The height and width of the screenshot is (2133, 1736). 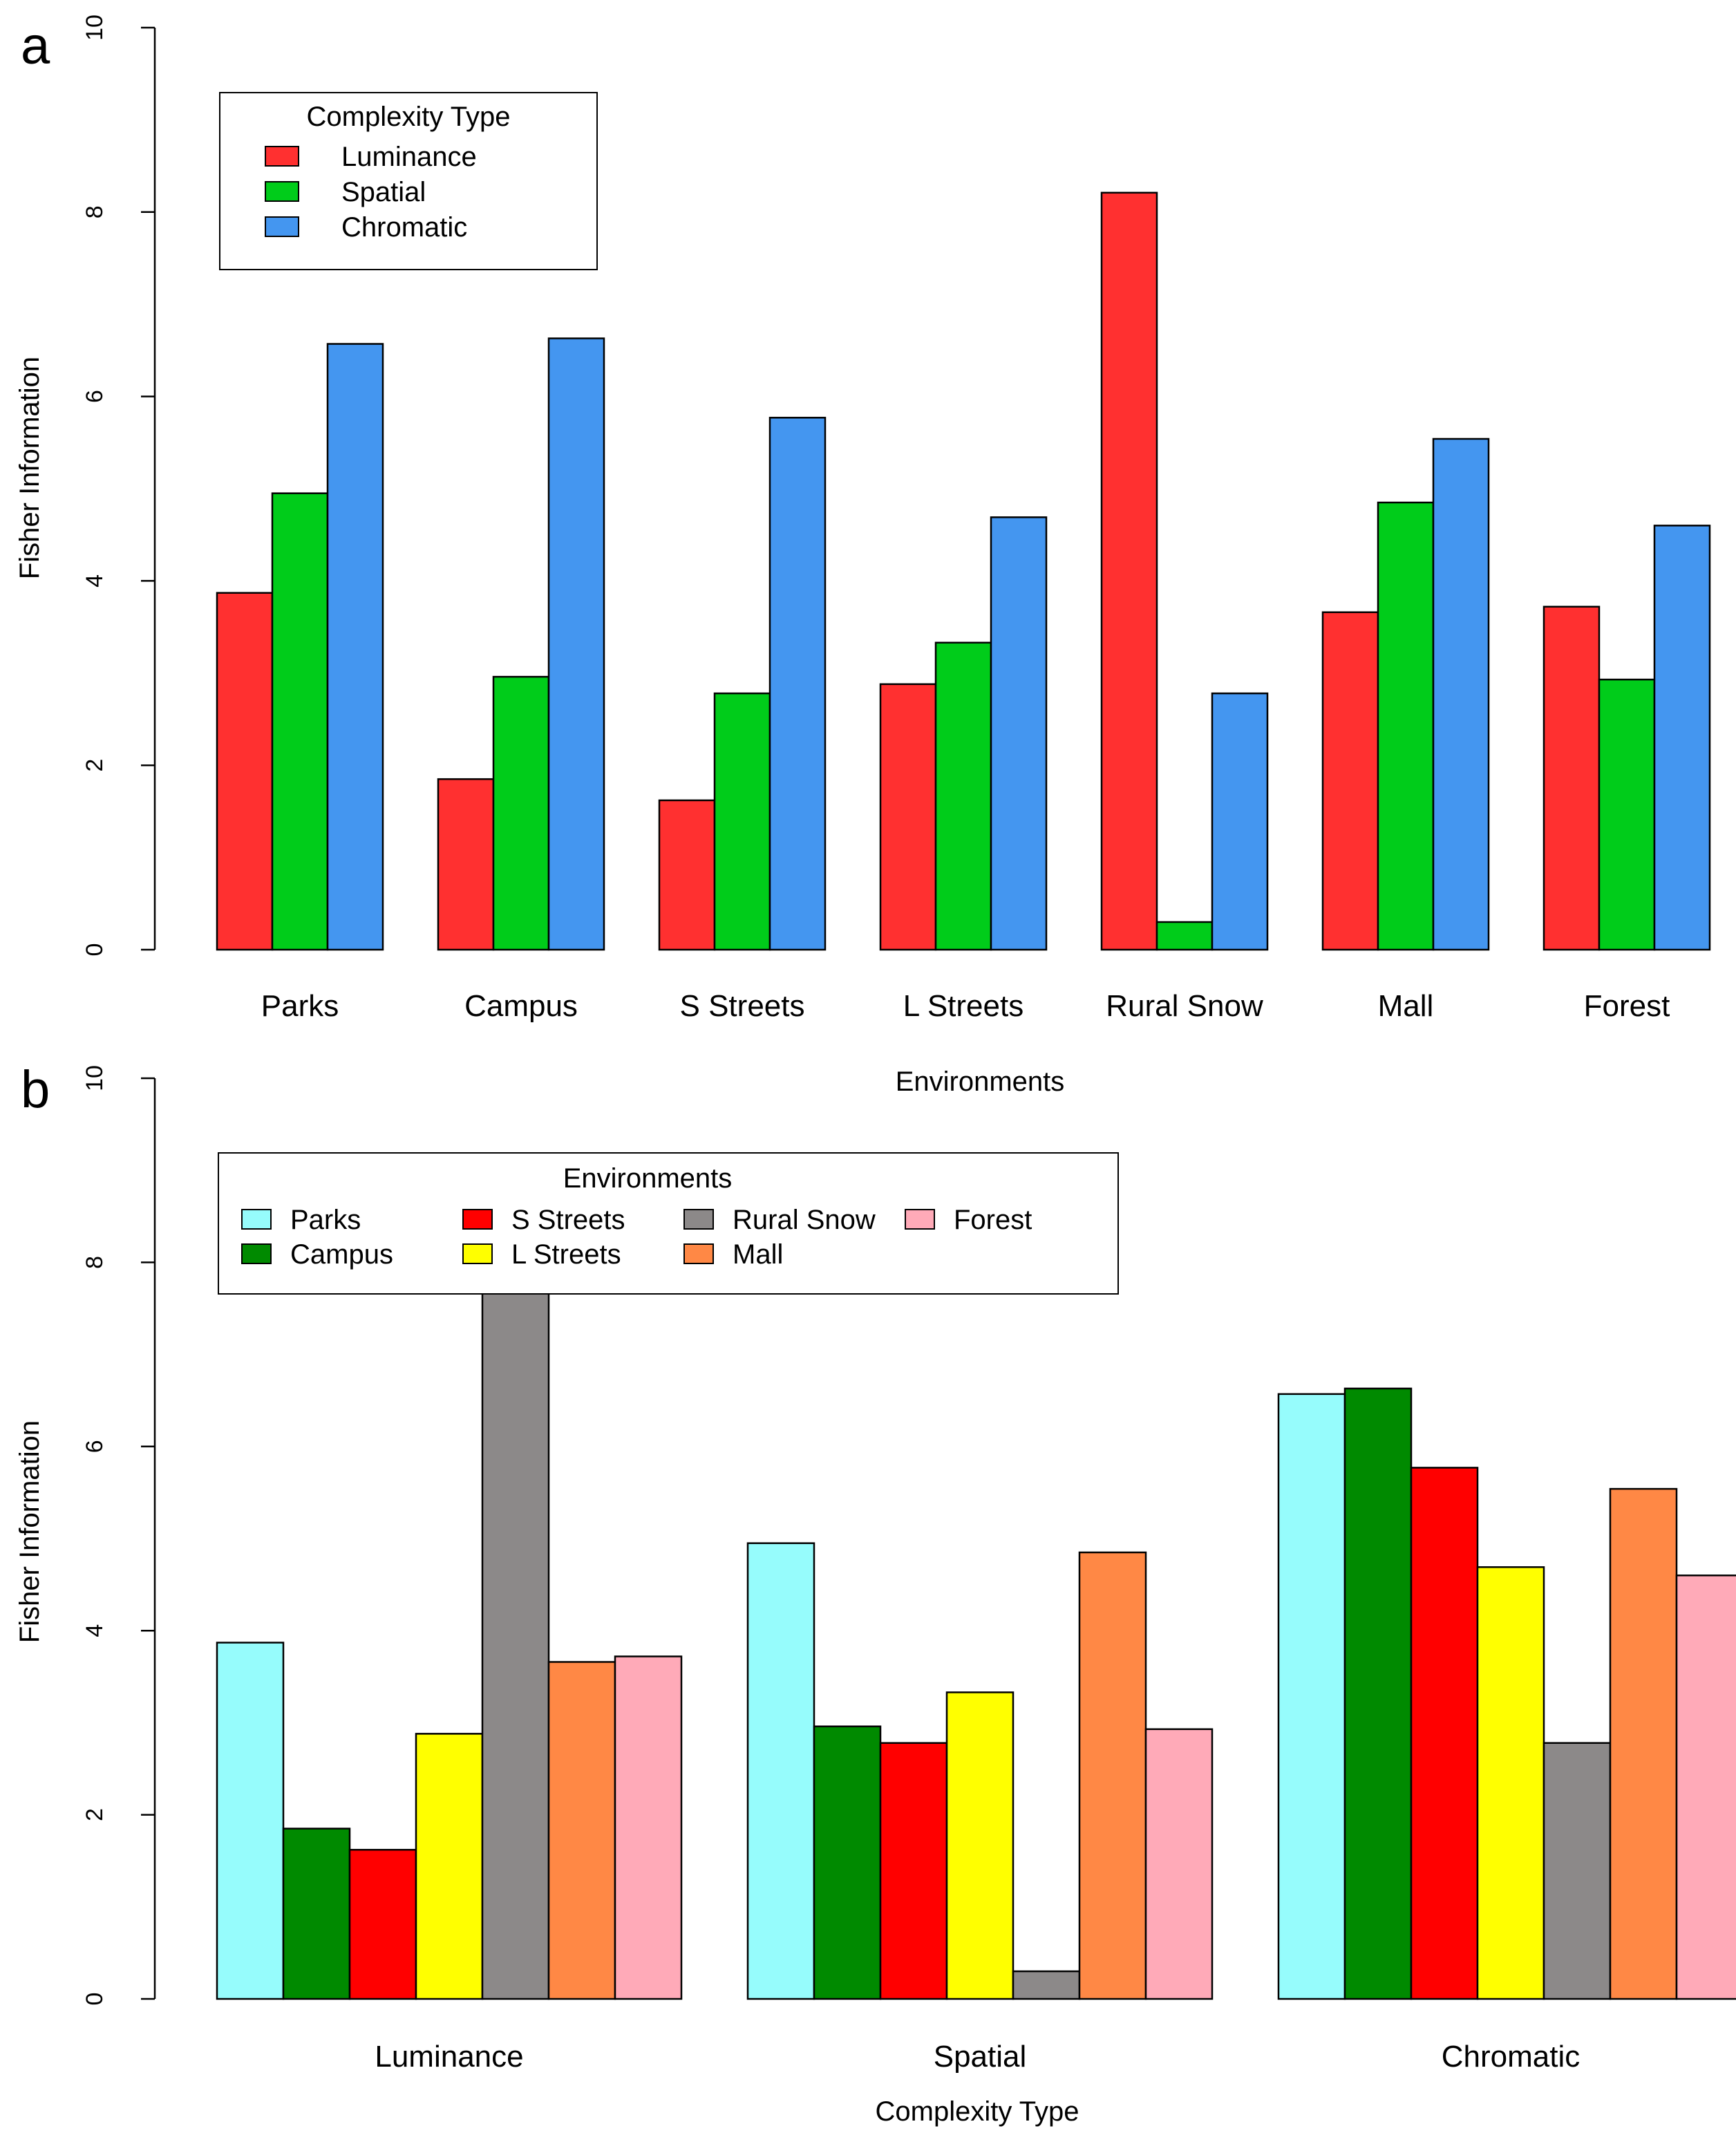 What do you see at coordinates (256, 1219) in the screenshot?
I see `legend-swatch-b-parks` at bounding box center [256, 1219].